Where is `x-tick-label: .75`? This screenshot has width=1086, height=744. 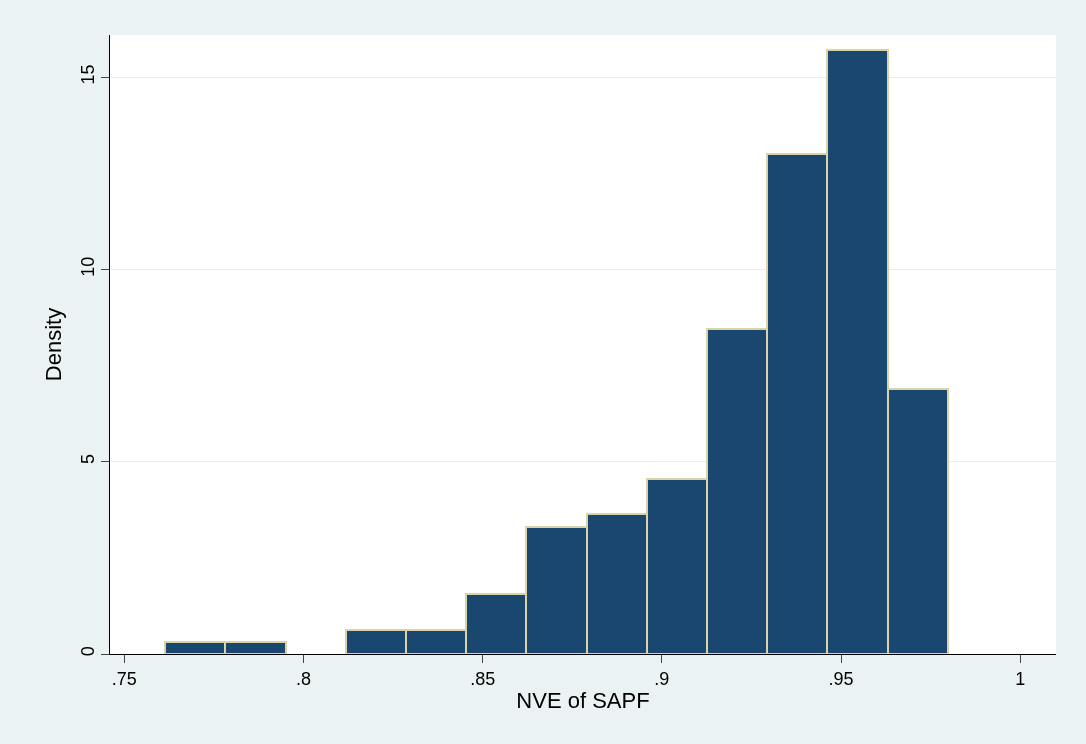 x-tick-label: .75 is located at coordinates (124, 678).